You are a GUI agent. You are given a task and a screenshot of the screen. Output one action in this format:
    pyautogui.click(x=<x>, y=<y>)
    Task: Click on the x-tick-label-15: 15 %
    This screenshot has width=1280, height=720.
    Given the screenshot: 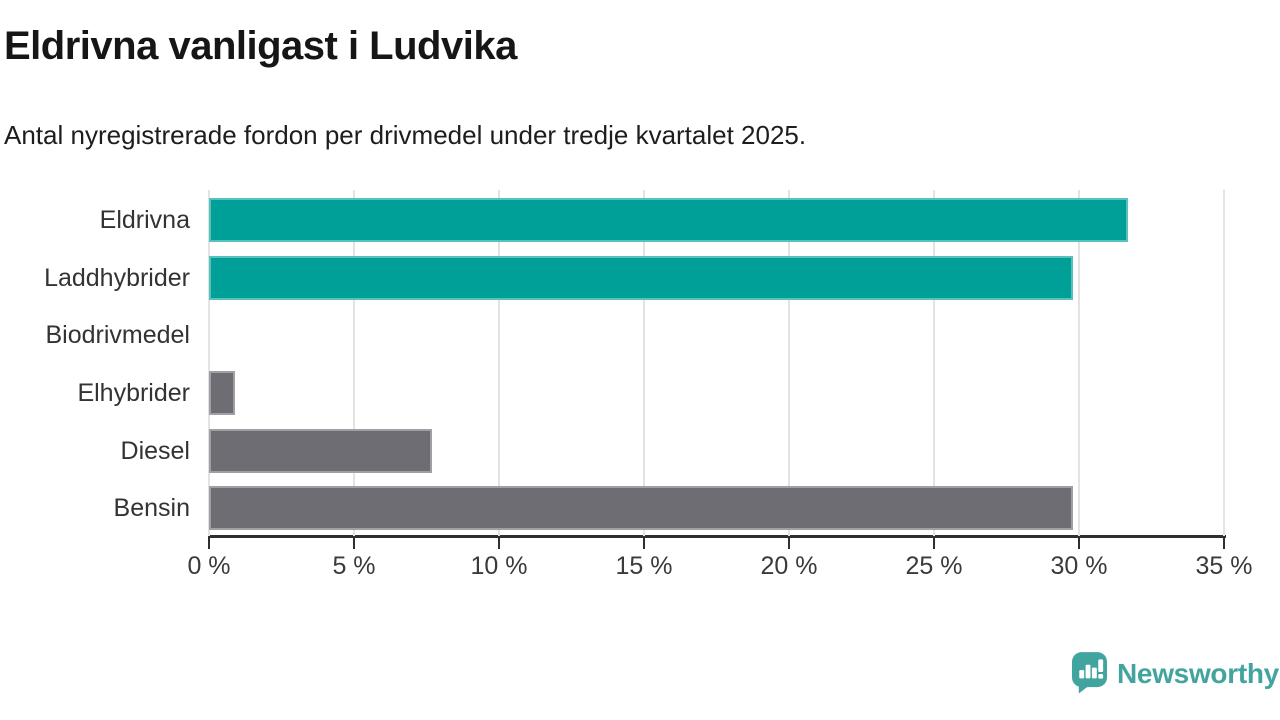 What is the action you would take?
    pyautogui.click(x=644, y=566)
    